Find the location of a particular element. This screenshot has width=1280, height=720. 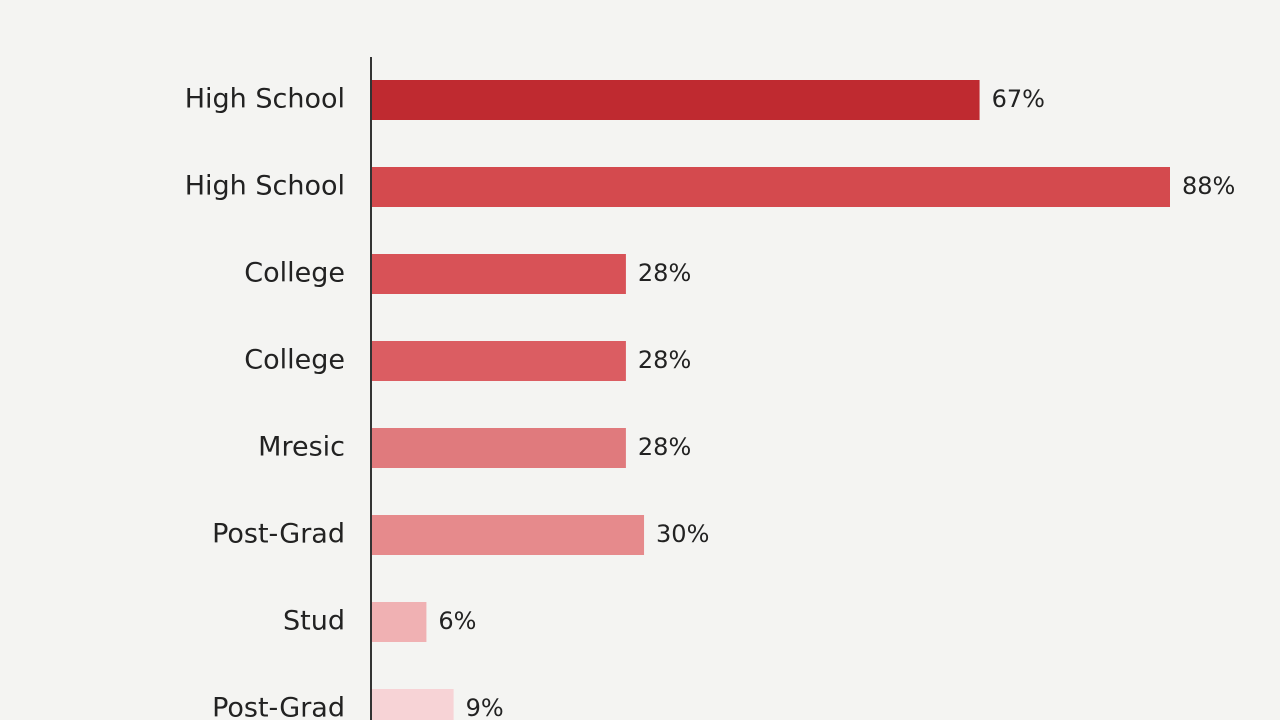

value-label: 30% is located at coordinates (682, 534).